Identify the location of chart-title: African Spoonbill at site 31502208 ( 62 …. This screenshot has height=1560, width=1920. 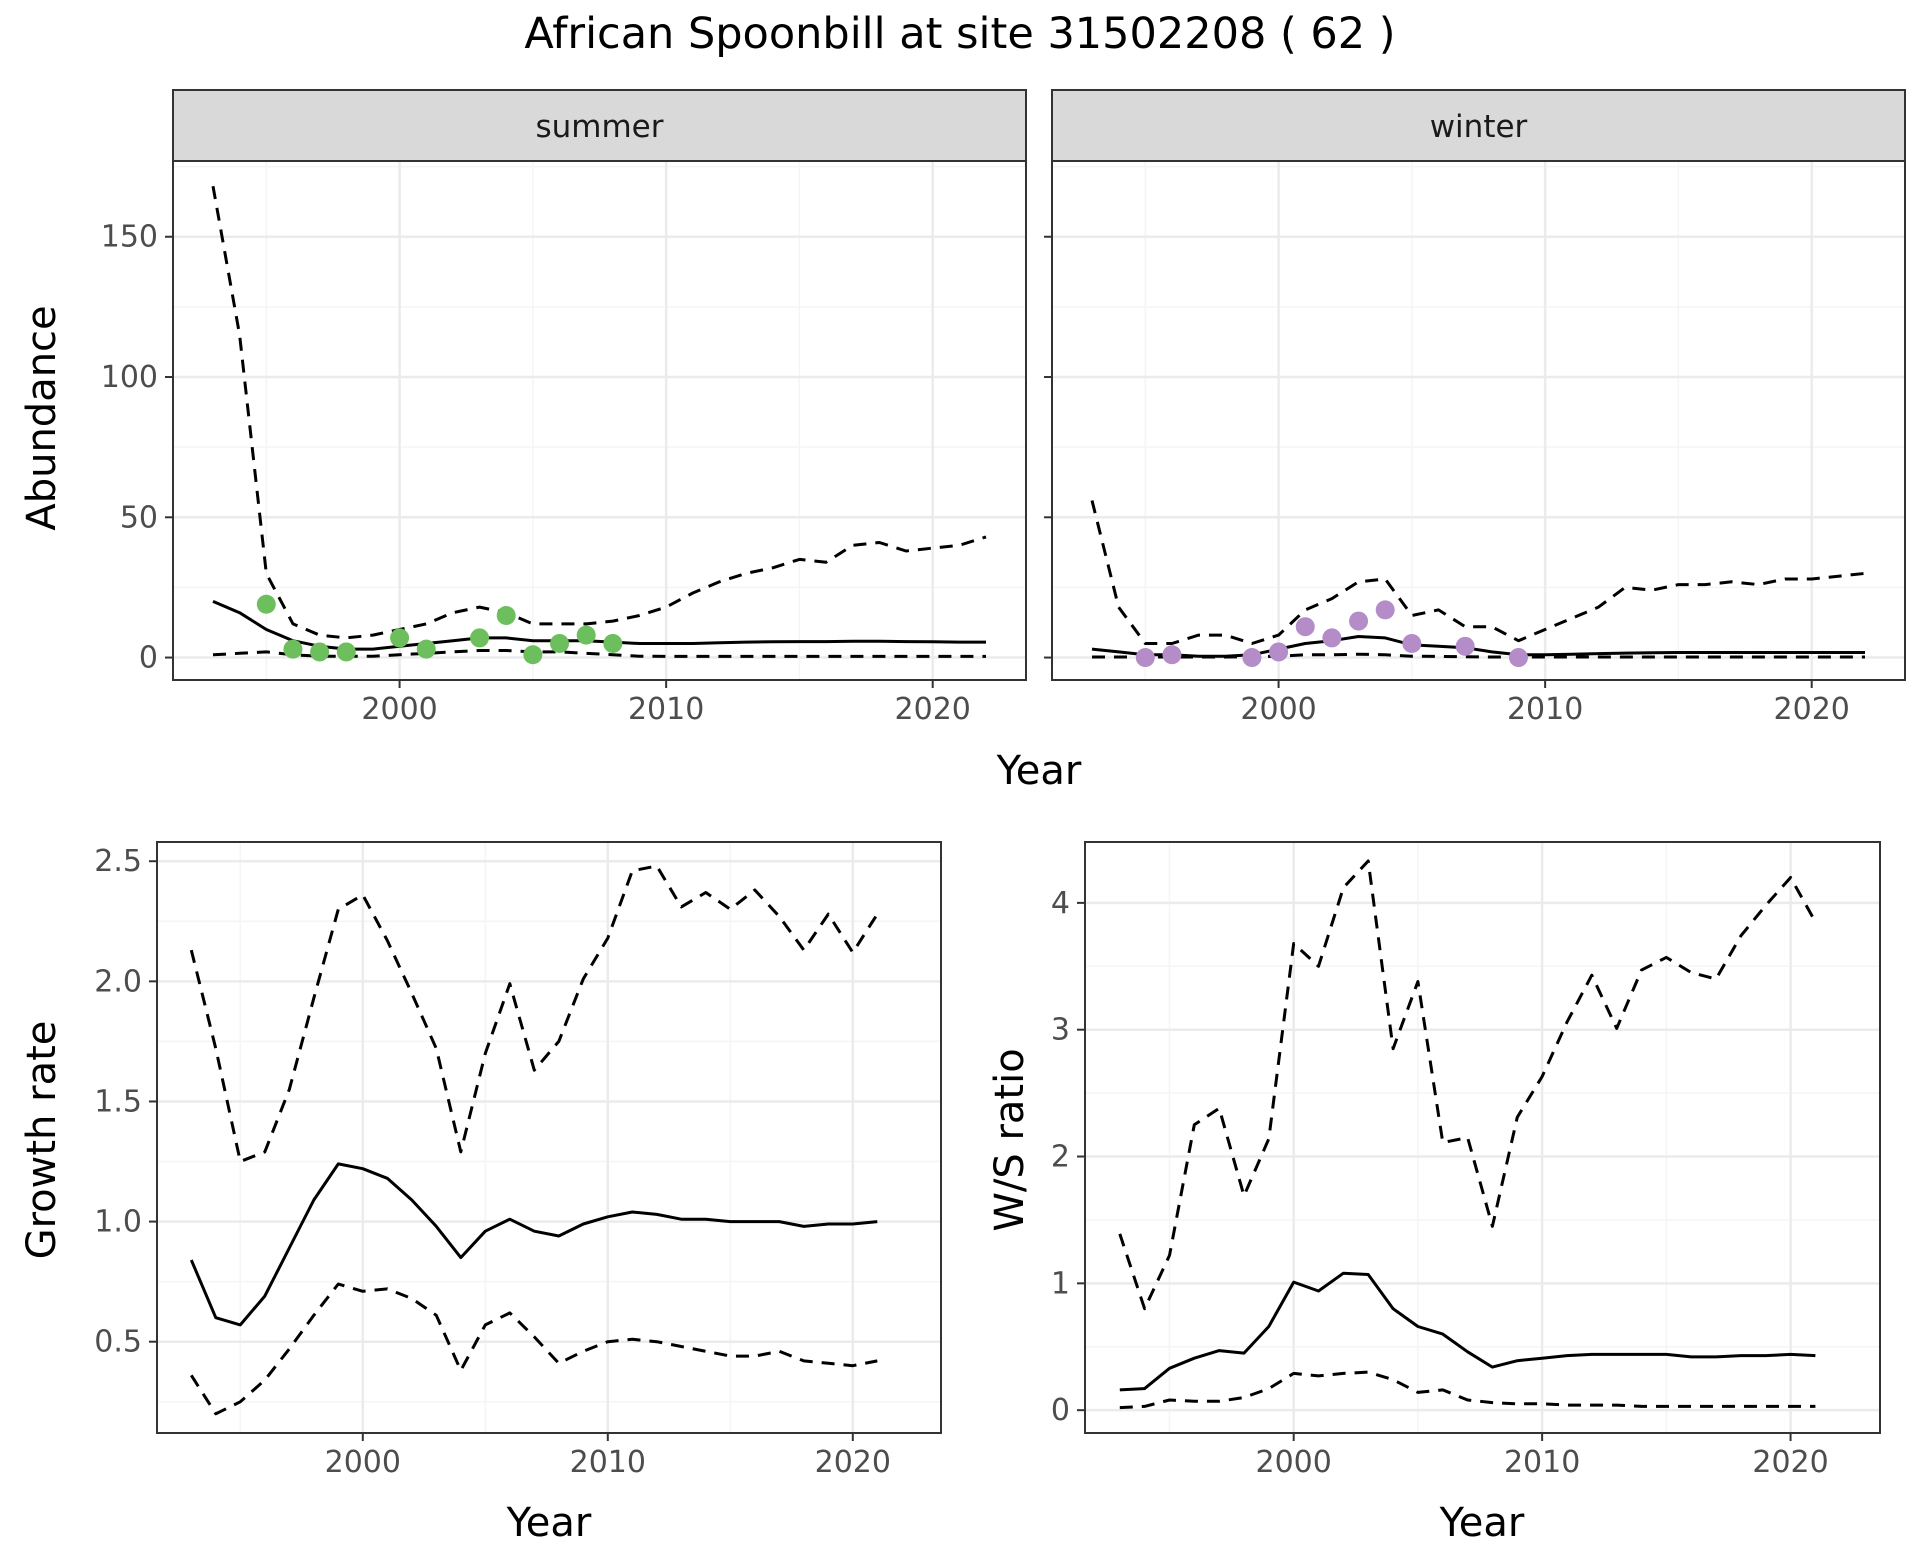
(959, 34).